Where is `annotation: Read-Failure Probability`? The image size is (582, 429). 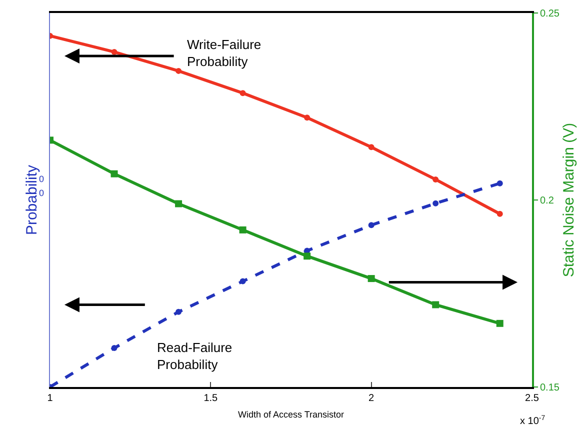 annotation: Read-Failure Probability is located at coordinates (194, 356).